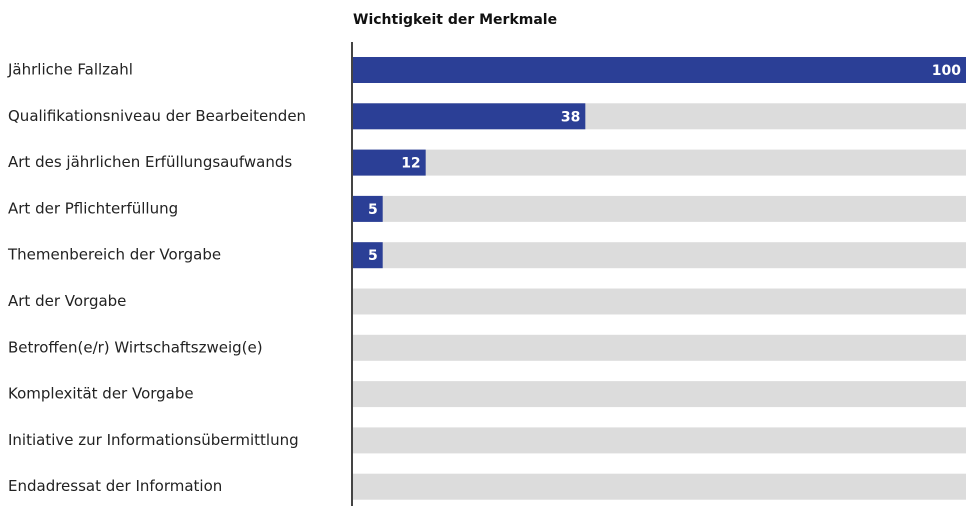 The height and width of the screenshot is (506, 975). What do you see at coordinates (946, 71) in the screenshot?
I see `value-label: 100` at bounding box center [946, 71].